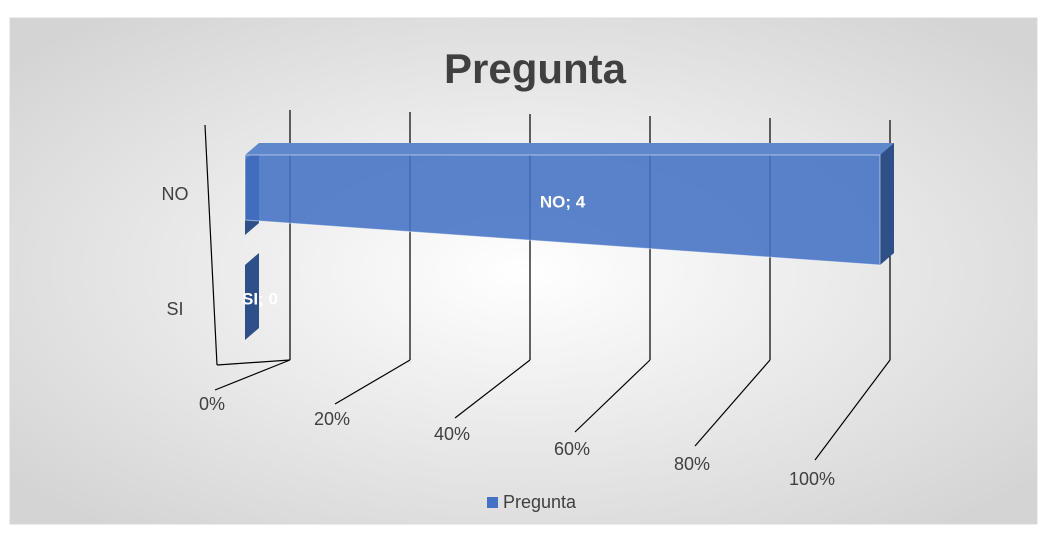 Image resolution: width=1047 pixels, height=534 pixels. What do you see at coordinates (174, 309) in the screenshot?
I see `y-tick-label: SI` at bounding box center [174, 309].